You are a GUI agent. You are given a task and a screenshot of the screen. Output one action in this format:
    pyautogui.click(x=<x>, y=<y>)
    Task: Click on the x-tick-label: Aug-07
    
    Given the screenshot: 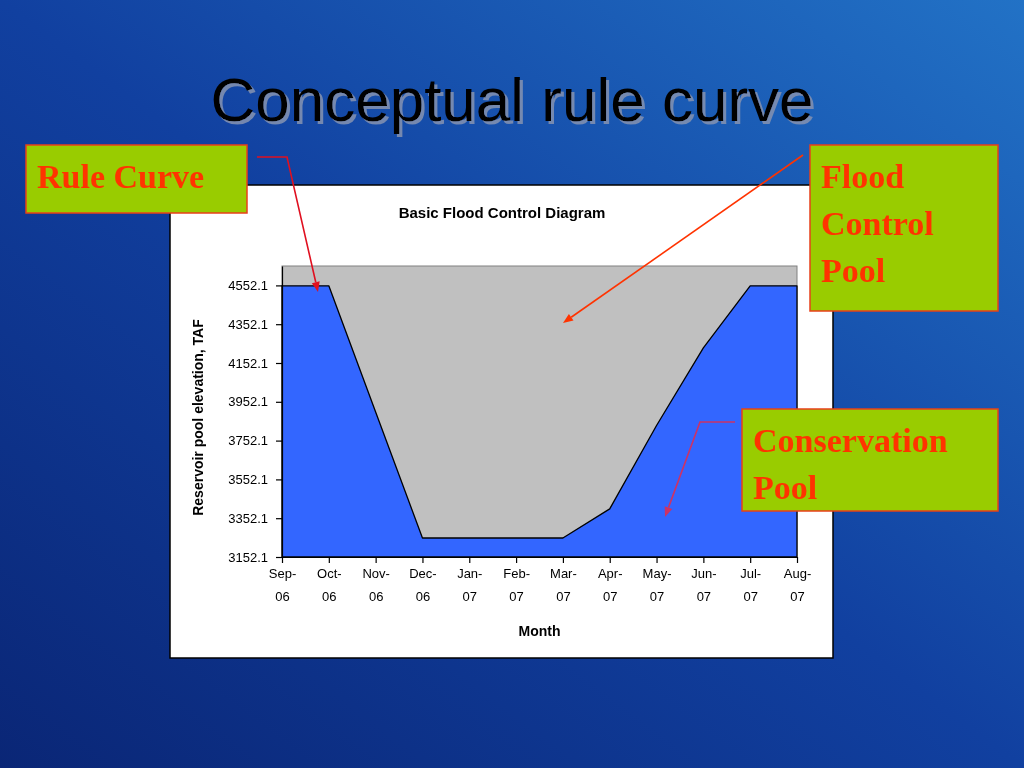 What is the action you would take?
    pyautogui.click(x=797, y=585)
    